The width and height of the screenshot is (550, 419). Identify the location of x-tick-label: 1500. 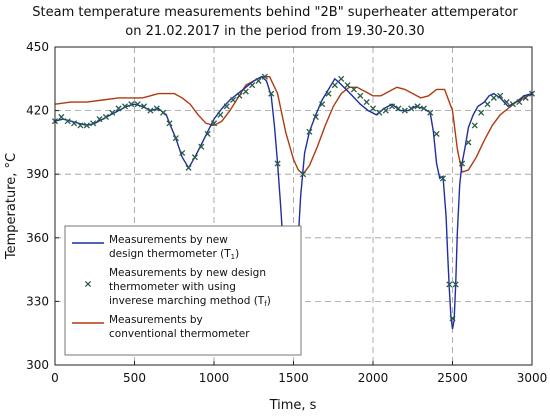
(293, 378).